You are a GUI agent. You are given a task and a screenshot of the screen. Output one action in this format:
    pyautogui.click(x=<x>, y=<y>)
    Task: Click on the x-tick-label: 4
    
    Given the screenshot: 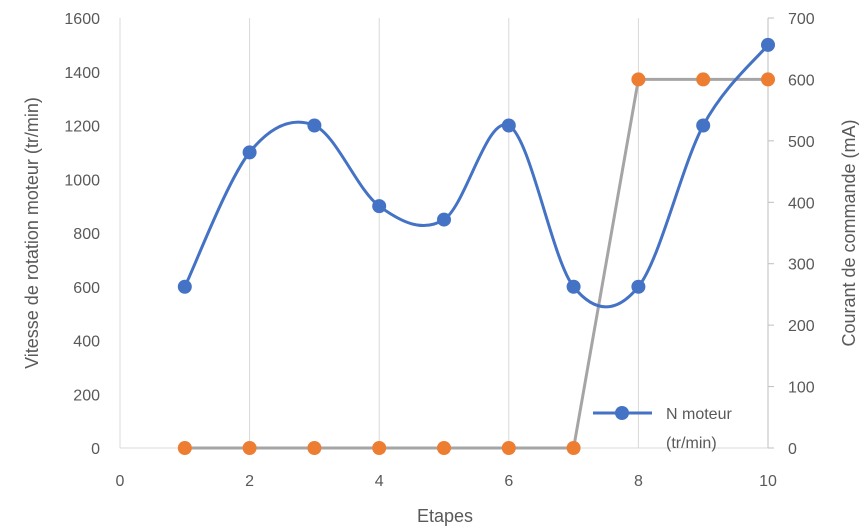 What is the action you would take?
    pyautogui.click(x=379, y=481)
    